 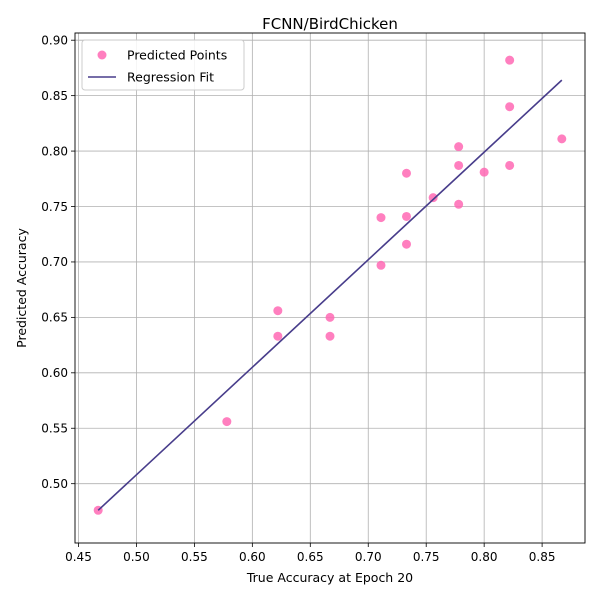 I want to click on x-tick-label: 0.55, so click(x=194, y=557).